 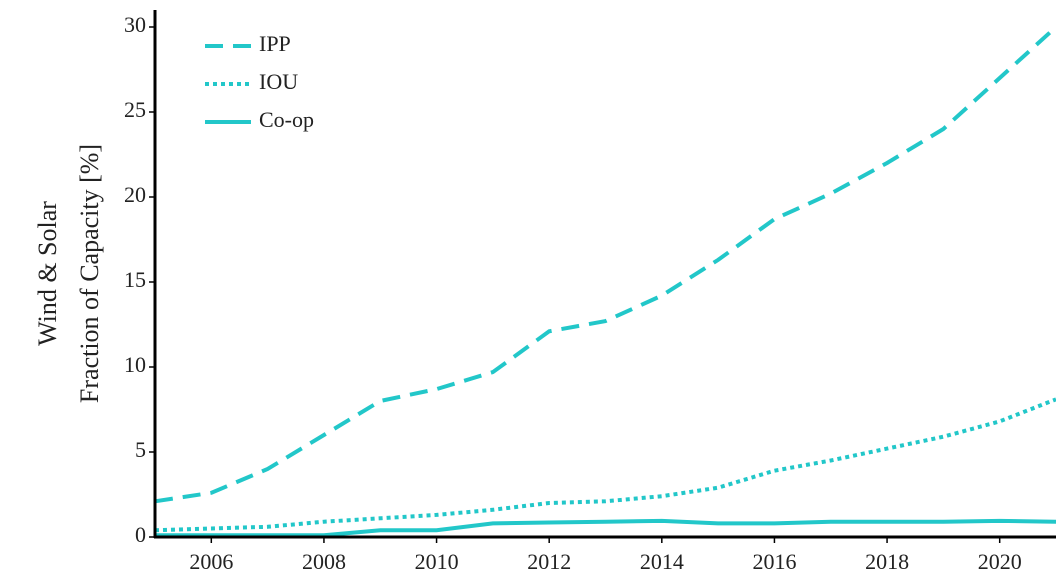 I want to click on y-tick-label: 30, so click(x=135, y=24).